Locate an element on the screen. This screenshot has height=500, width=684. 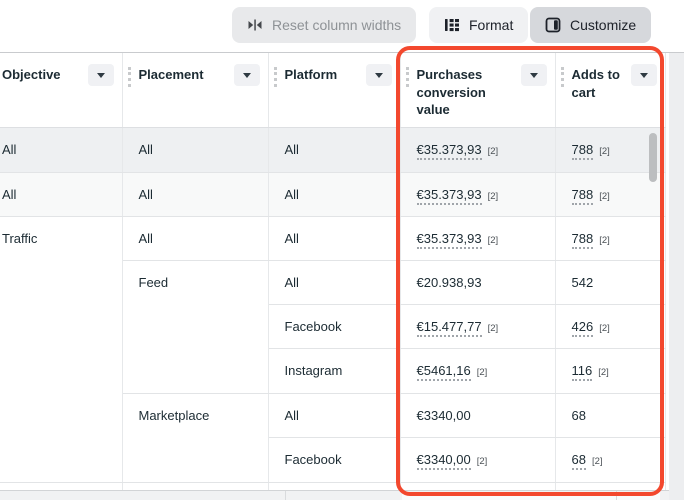
metric-value: €15.477,77 is located at coordinates (449, 327).